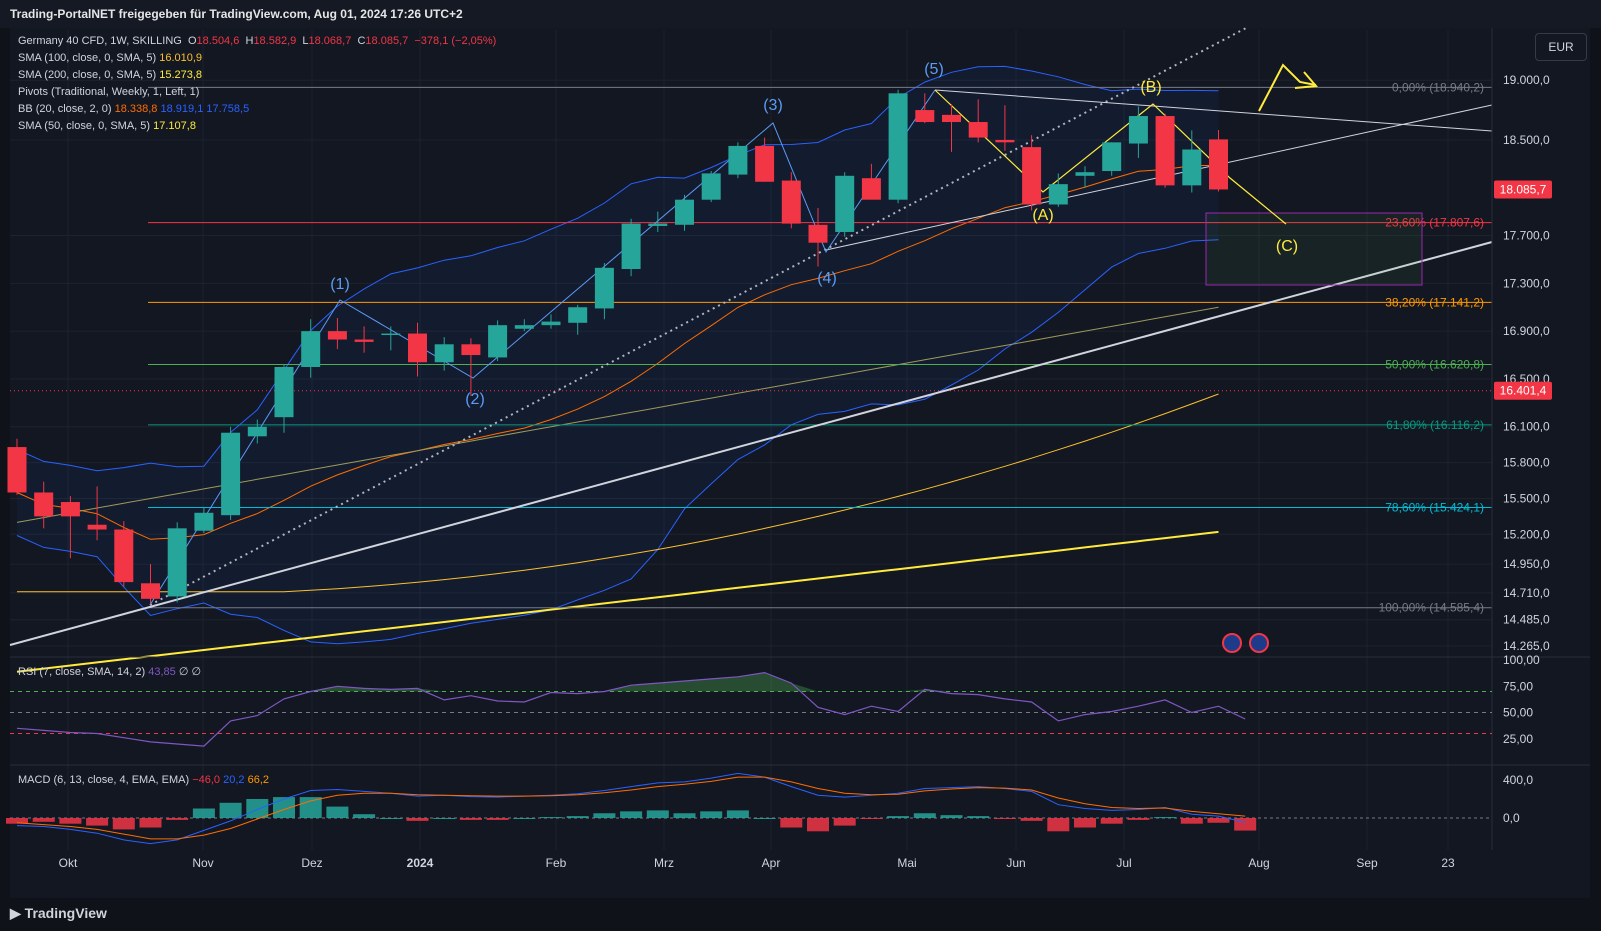 The height and width of the screenshot is (931, 1601). I want to click on wave-label: (C), so click(1287, 246).